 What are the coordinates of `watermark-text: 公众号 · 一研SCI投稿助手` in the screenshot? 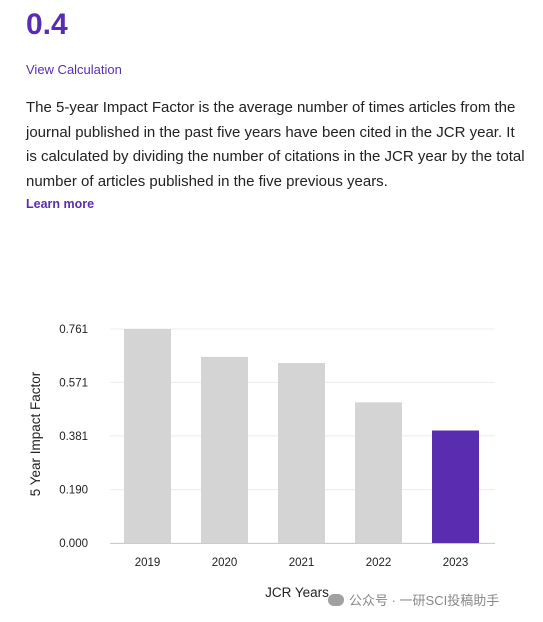 It's located at (424, 600).